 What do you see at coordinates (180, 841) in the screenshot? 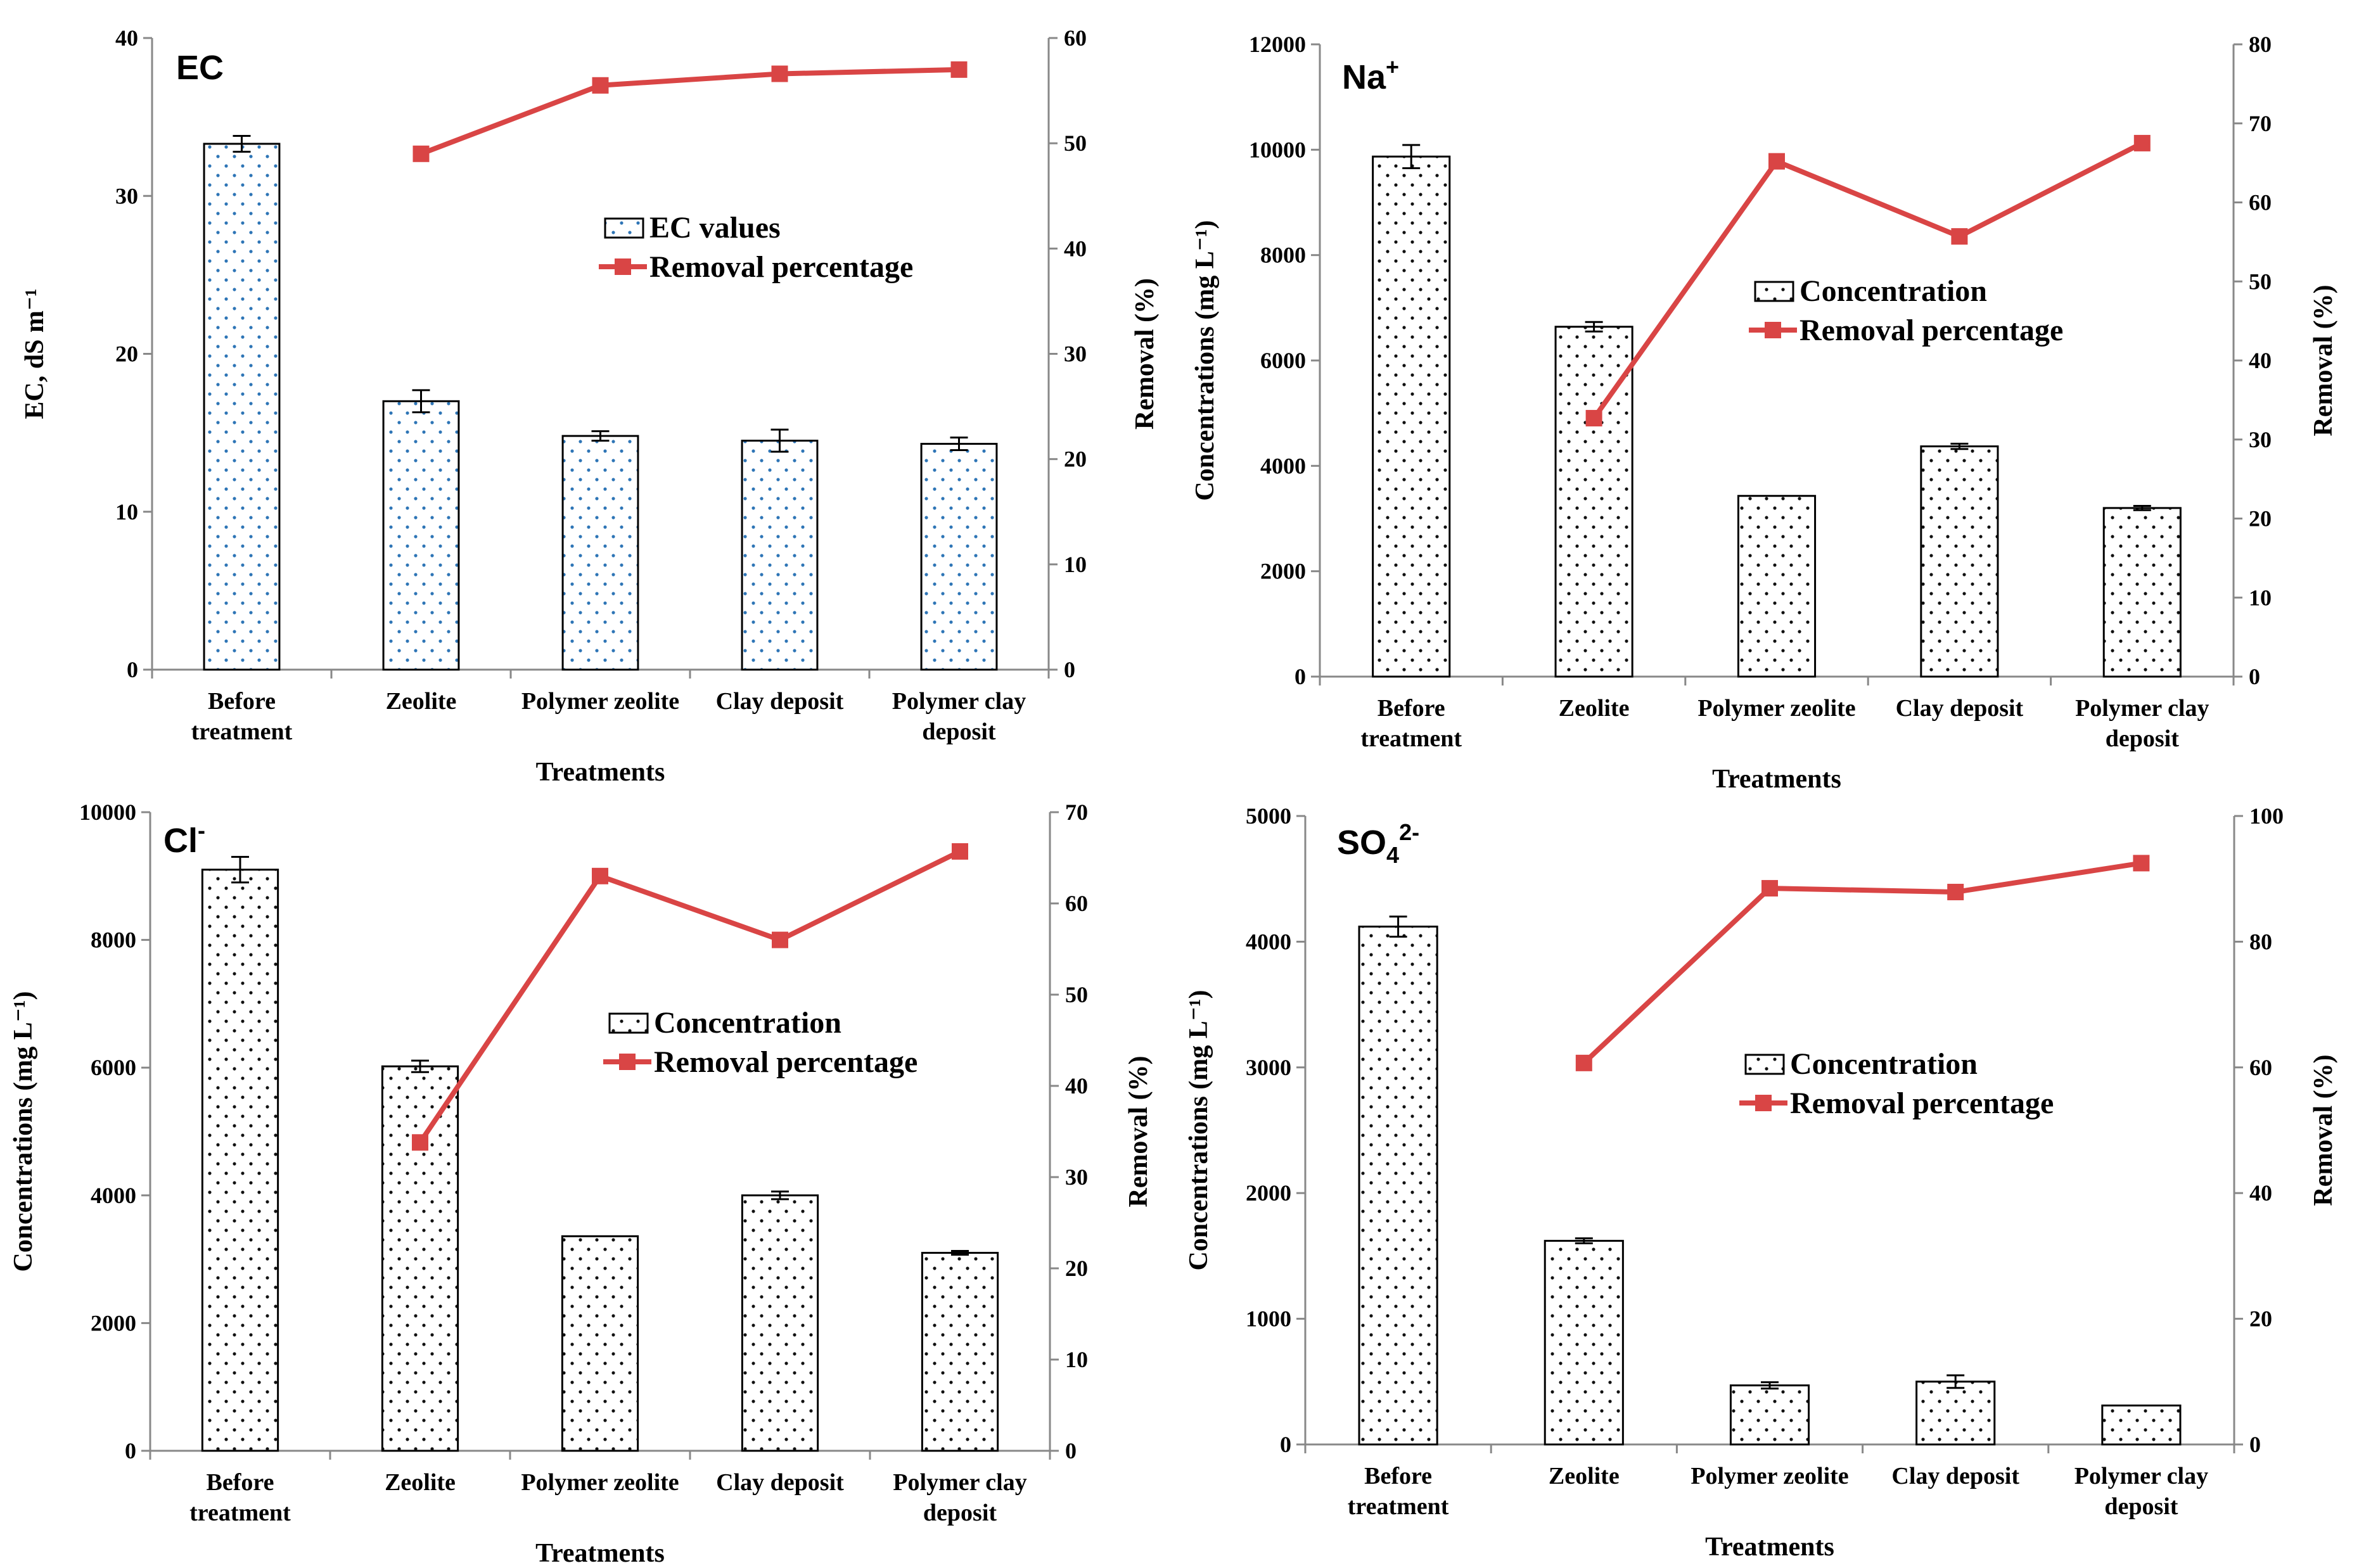
I see `panel-title-text: Cl` at bounding box center [180, 841].